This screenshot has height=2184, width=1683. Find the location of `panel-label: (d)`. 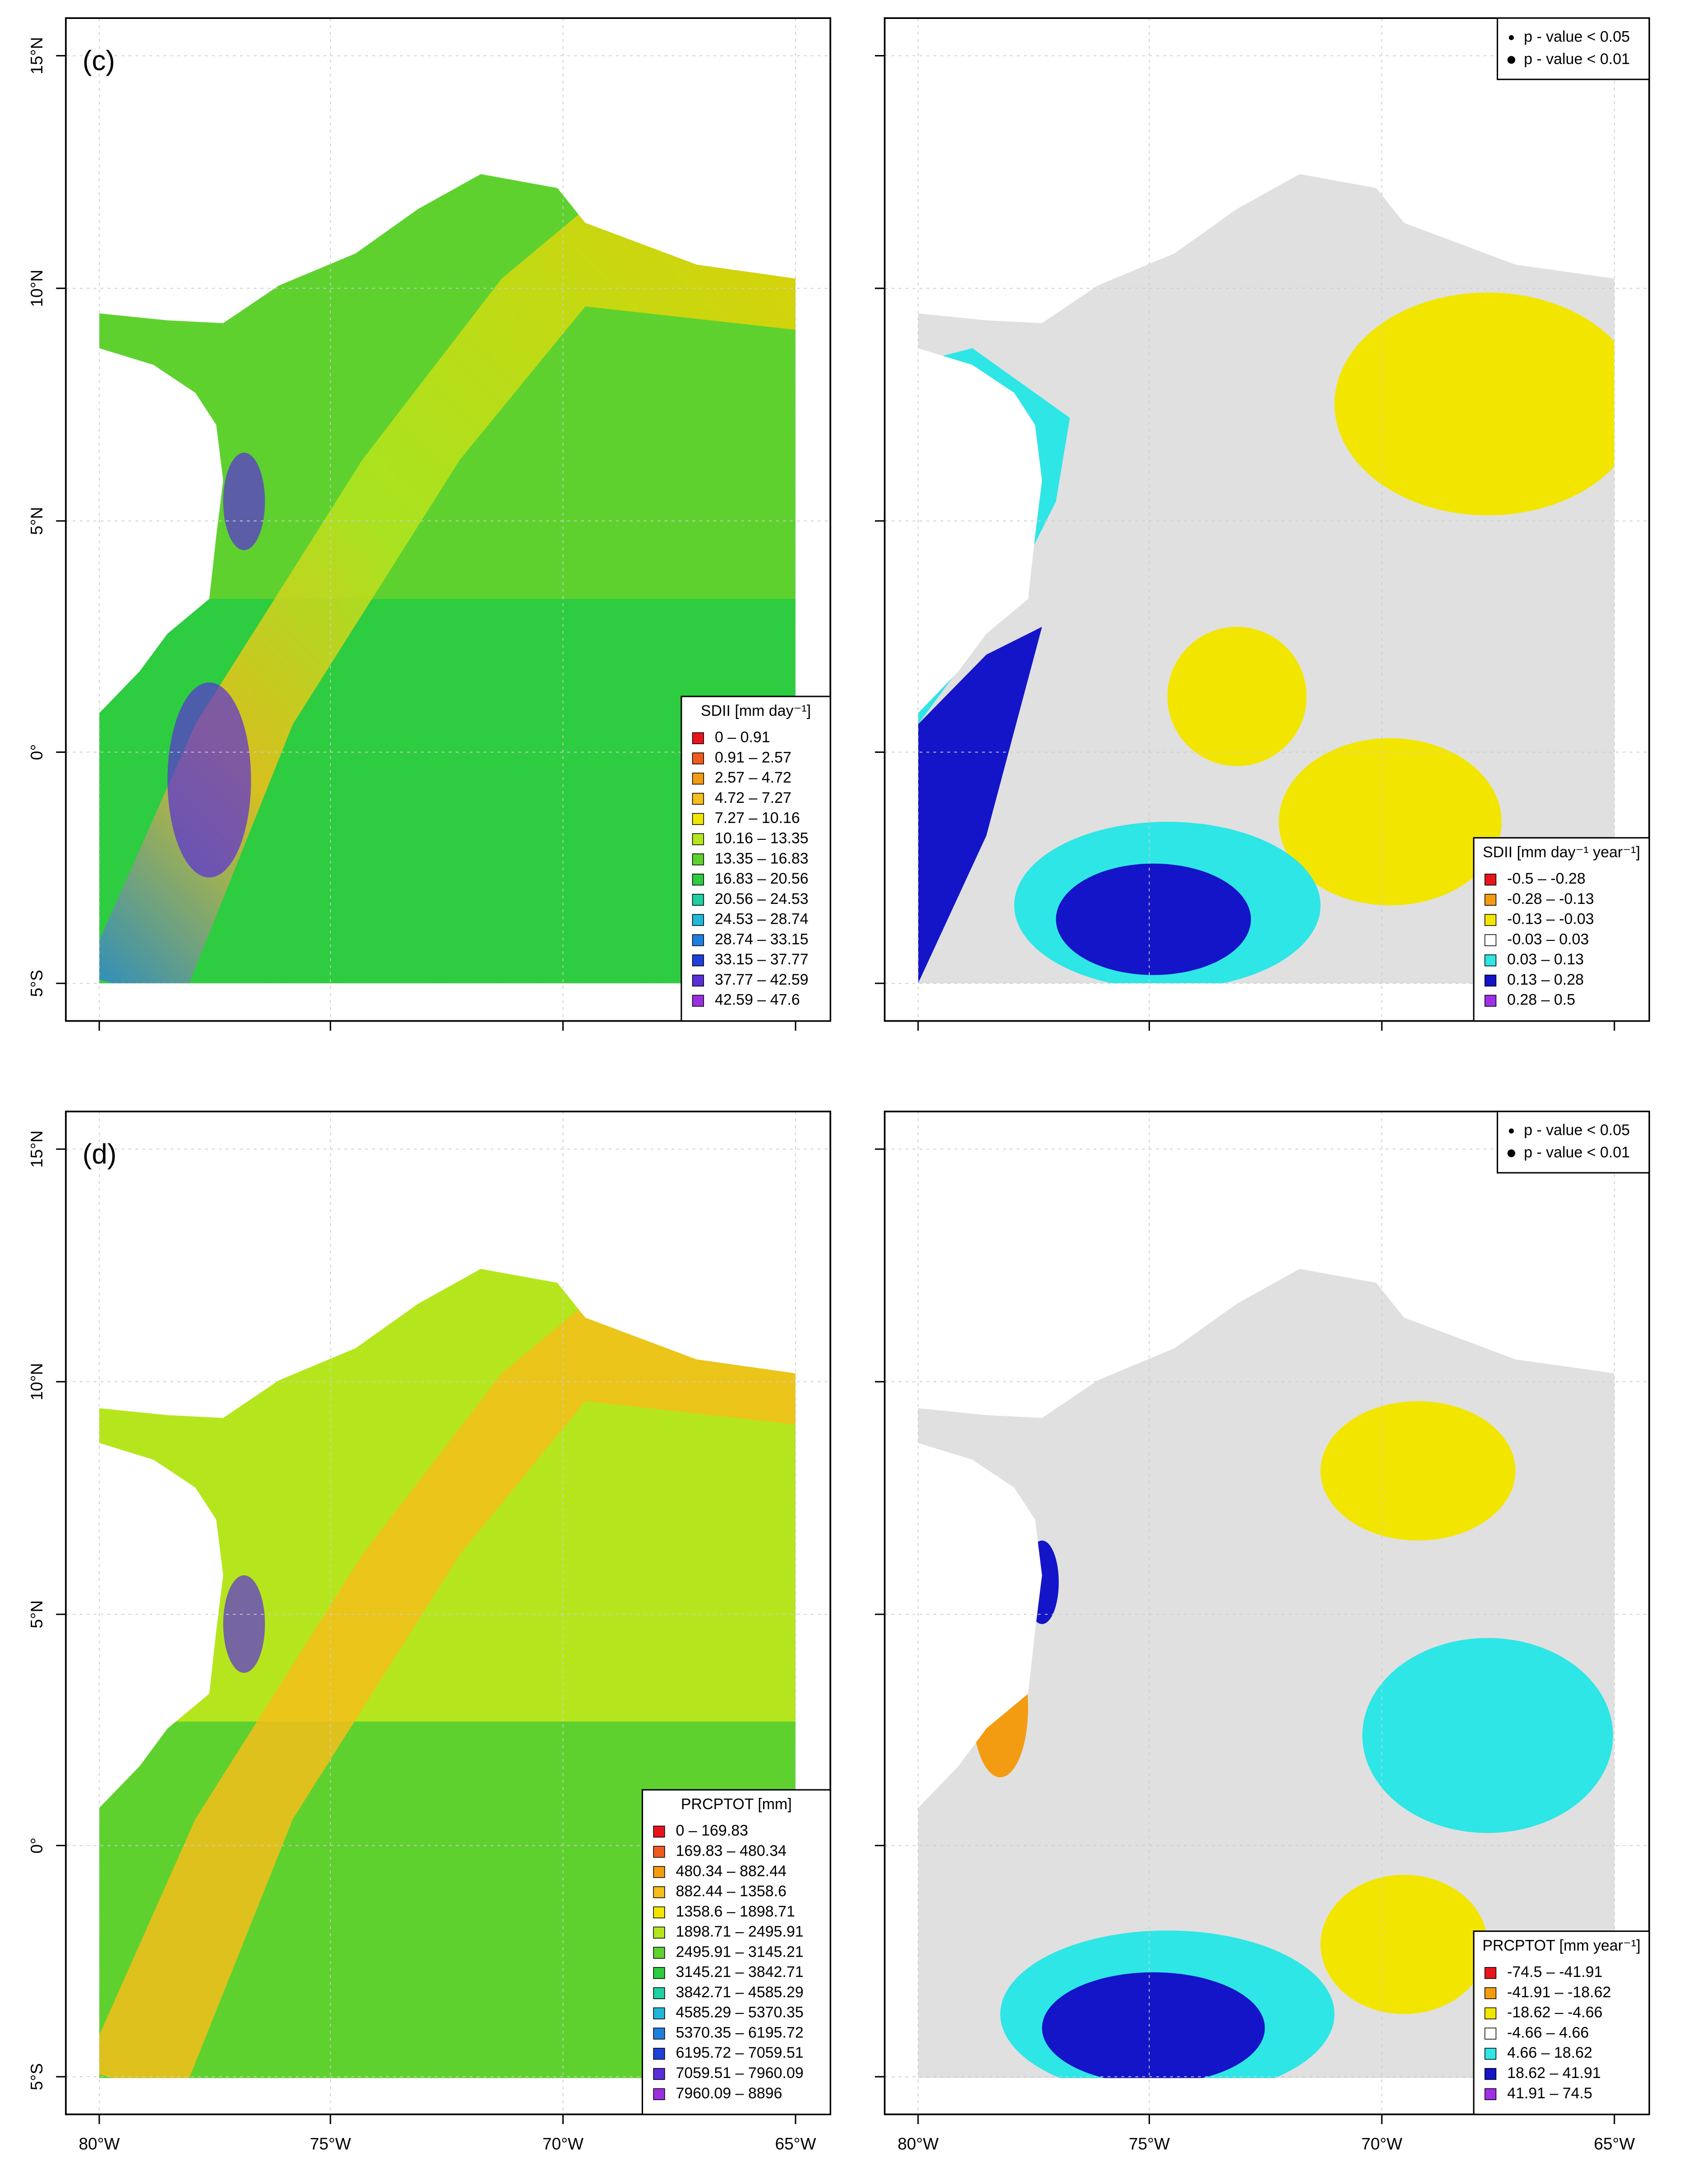

panel-label: (d) is located at coordinates (99, 1154).